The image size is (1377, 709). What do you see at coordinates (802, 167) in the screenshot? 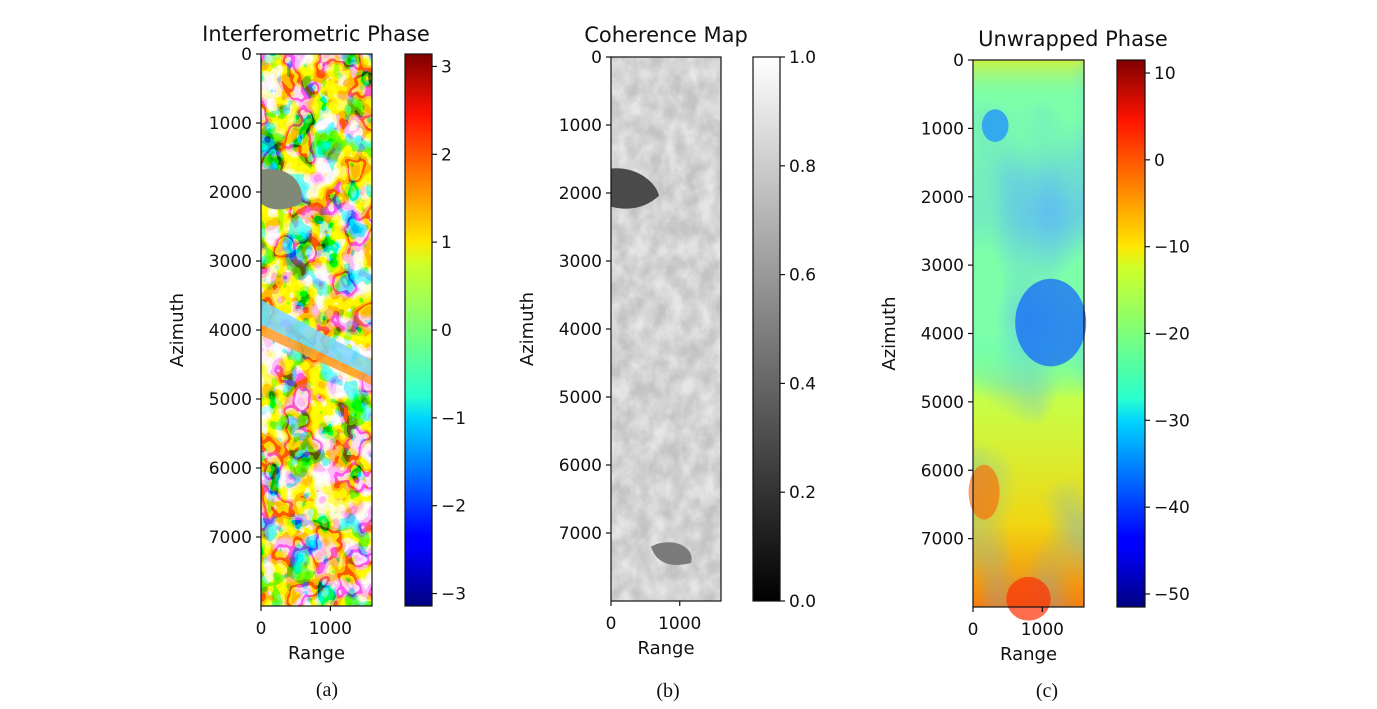
I see `colorbar-tick-label: 0.8` at bounding box center [802, 167].